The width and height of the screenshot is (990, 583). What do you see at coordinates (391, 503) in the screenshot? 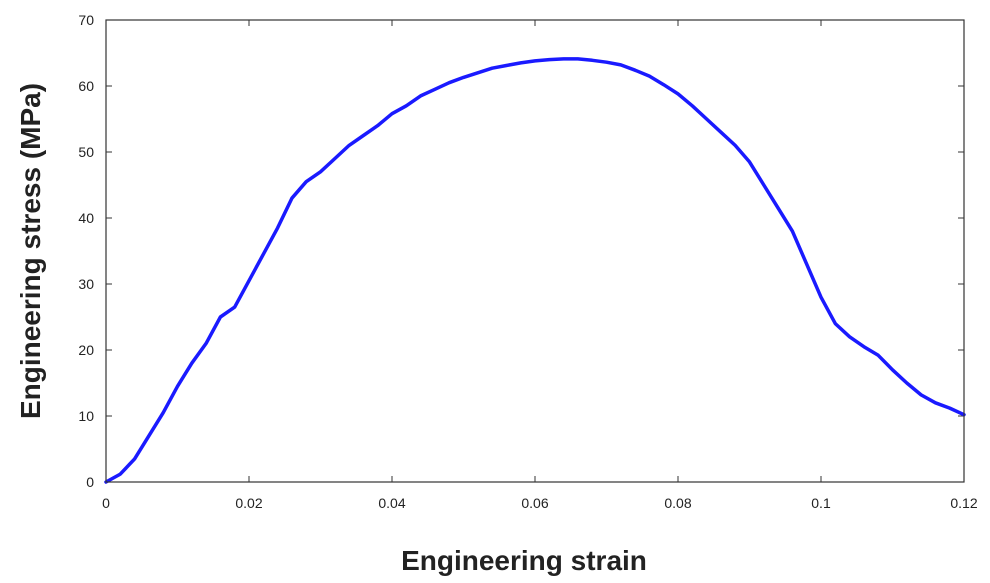
I see `x-tick-label: 0.04` at bounding box center [391, 503].